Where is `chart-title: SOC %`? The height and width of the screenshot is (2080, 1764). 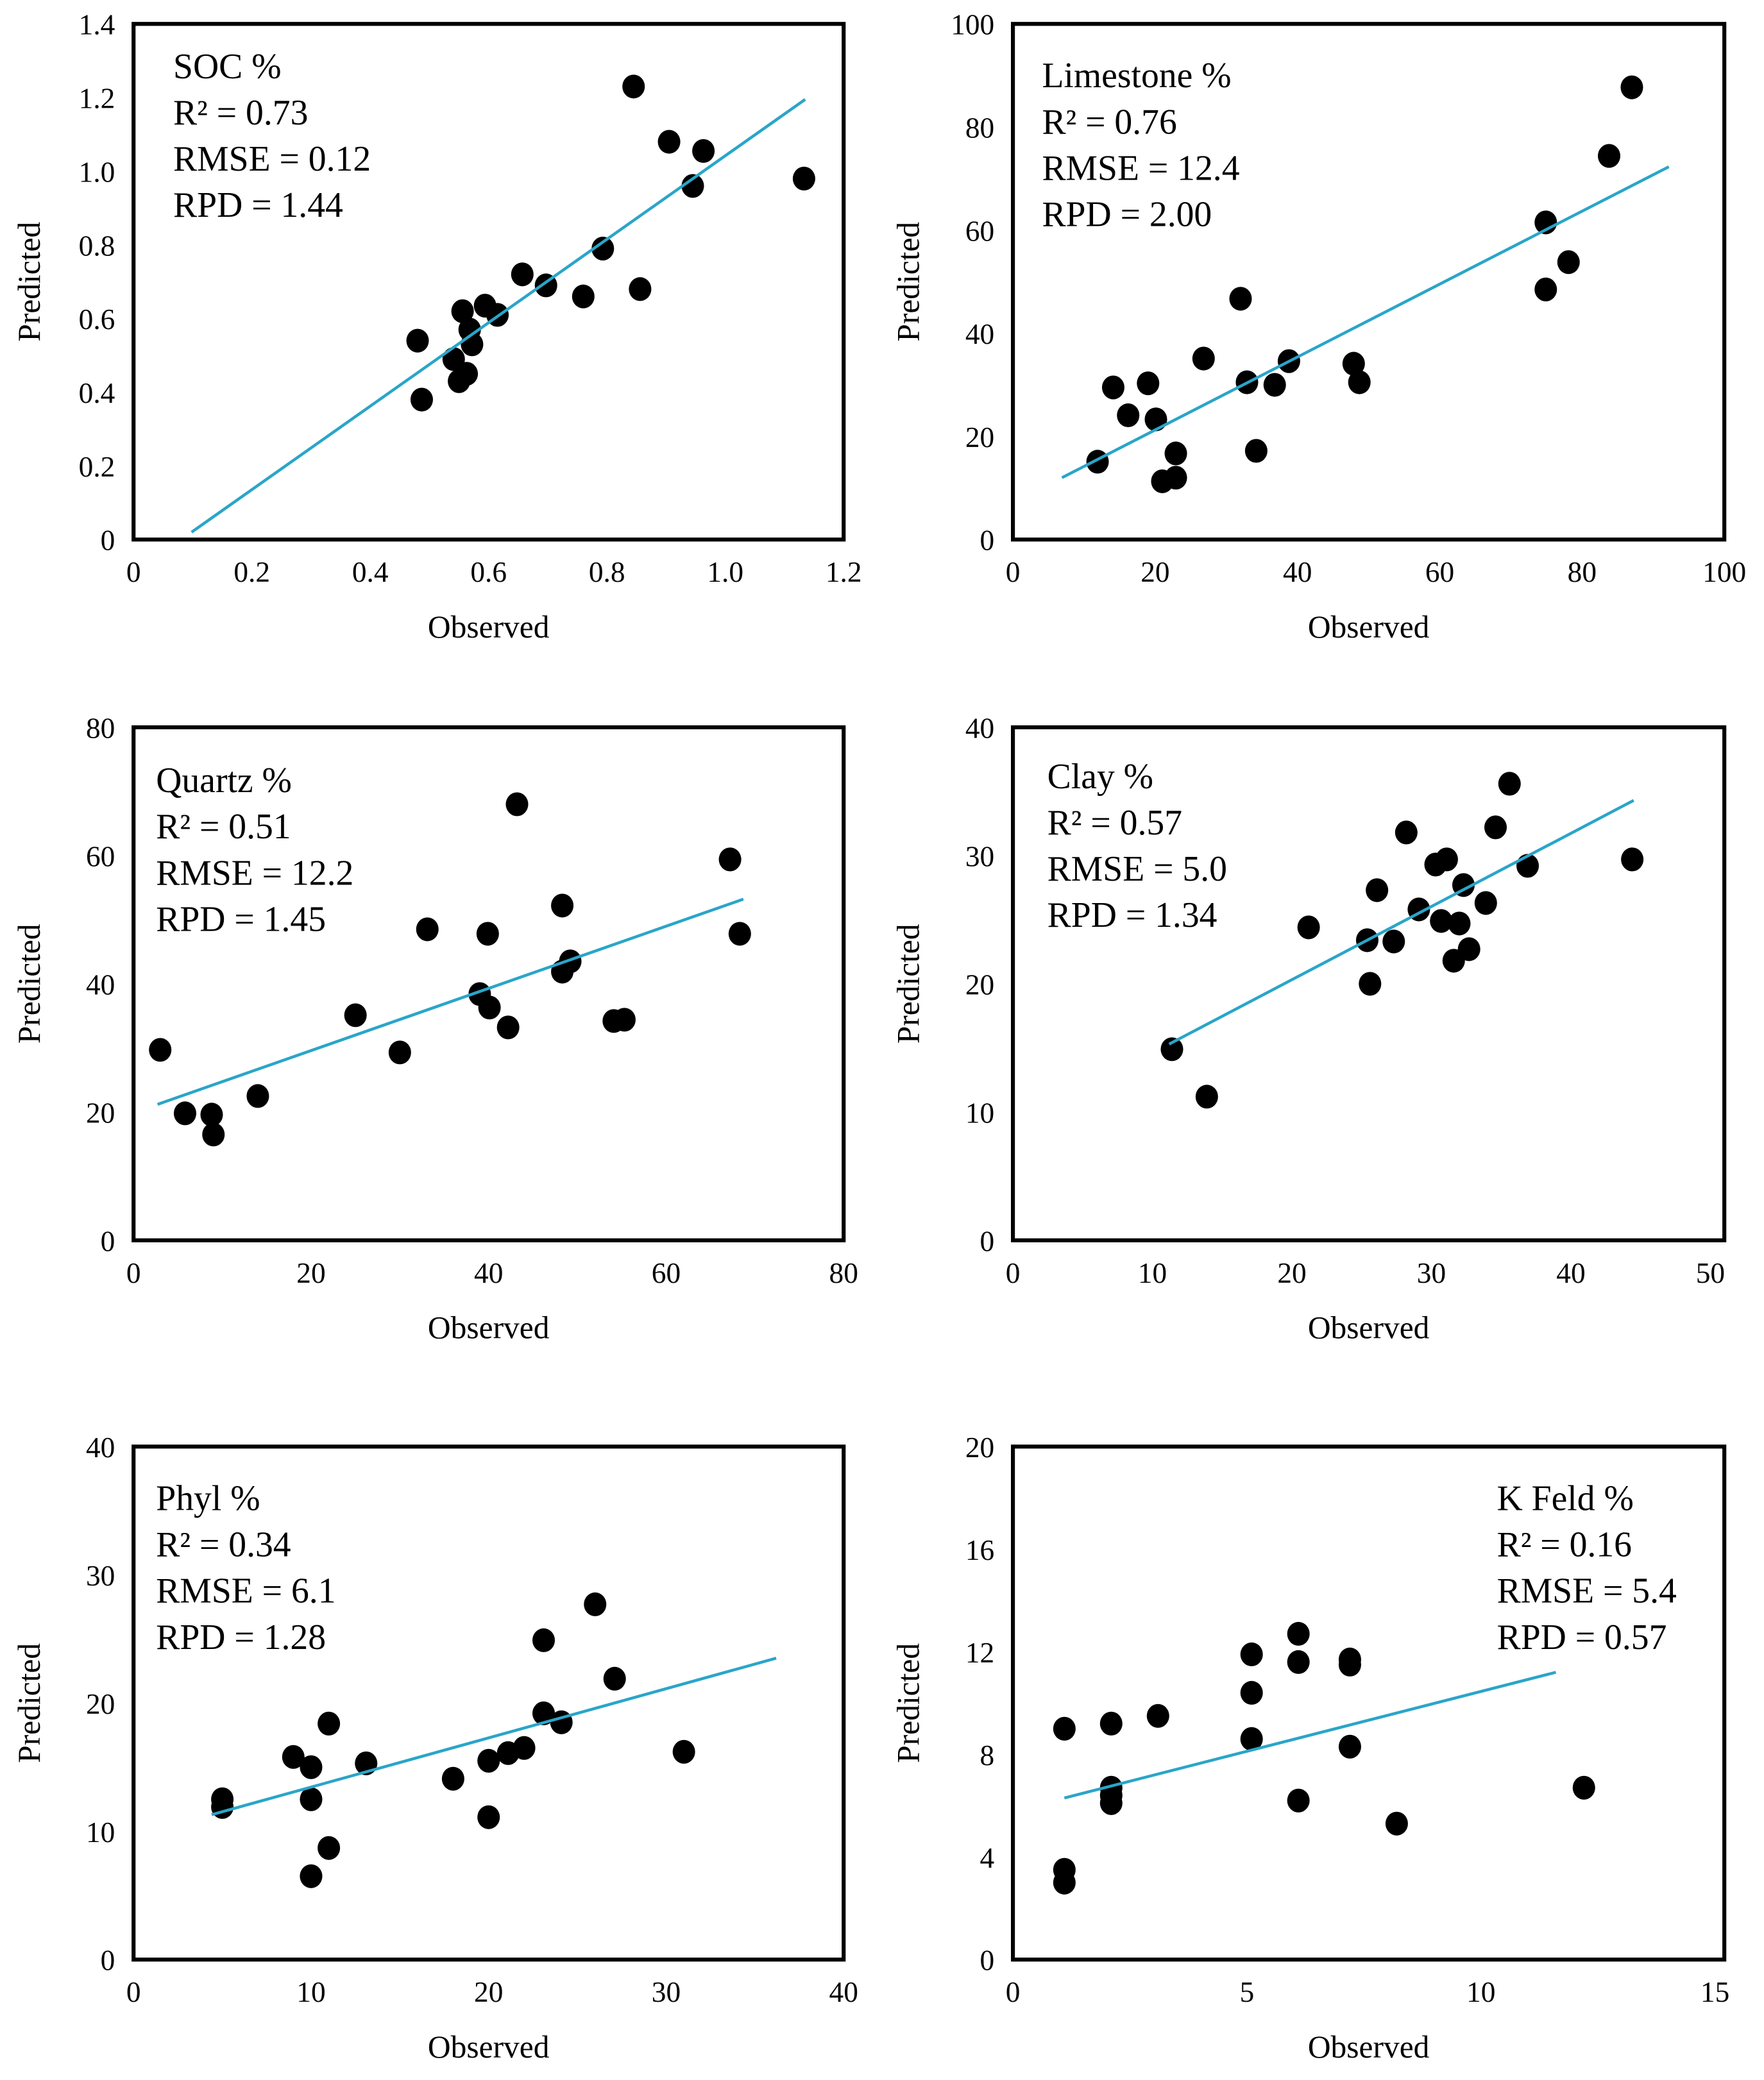 chart-title: SOC % is located at coordinates (227, 67).